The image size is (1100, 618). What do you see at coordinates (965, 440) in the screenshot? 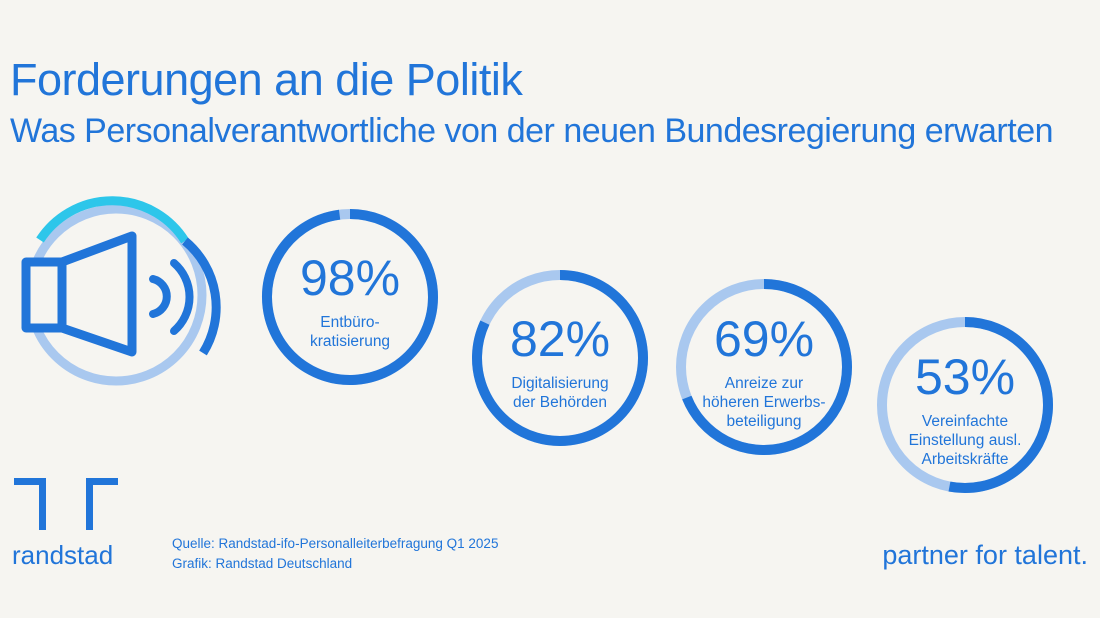
I see `donut-category-label: Einstellung ausl.` at bounding box center [965, 440].